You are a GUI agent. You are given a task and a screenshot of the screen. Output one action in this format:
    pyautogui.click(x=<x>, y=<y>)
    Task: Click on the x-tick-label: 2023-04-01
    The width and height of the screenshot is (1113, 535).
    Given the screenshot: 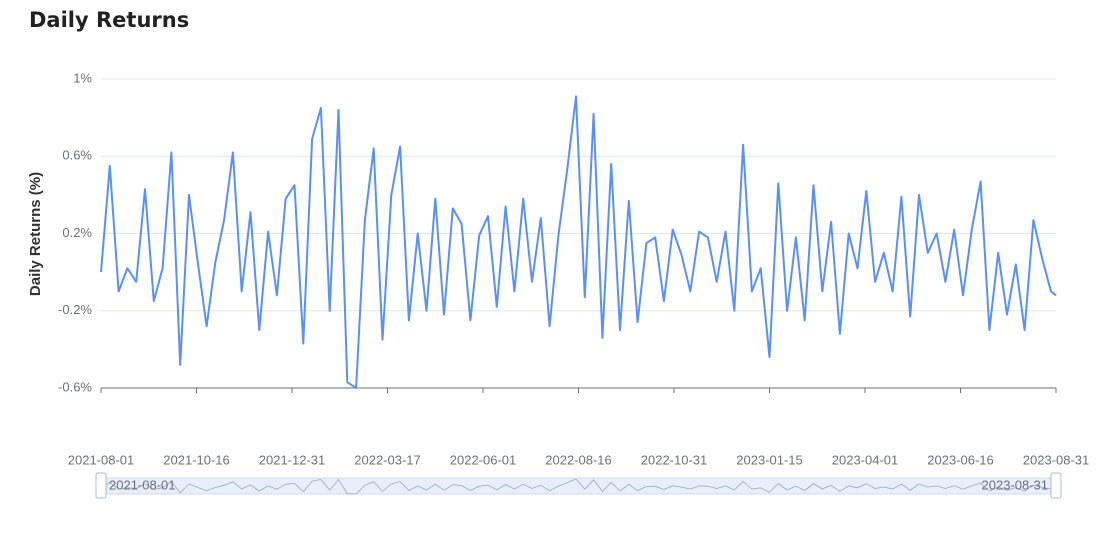 What is the action you would take?
    pyautogui.click(x=865, y=459)
    